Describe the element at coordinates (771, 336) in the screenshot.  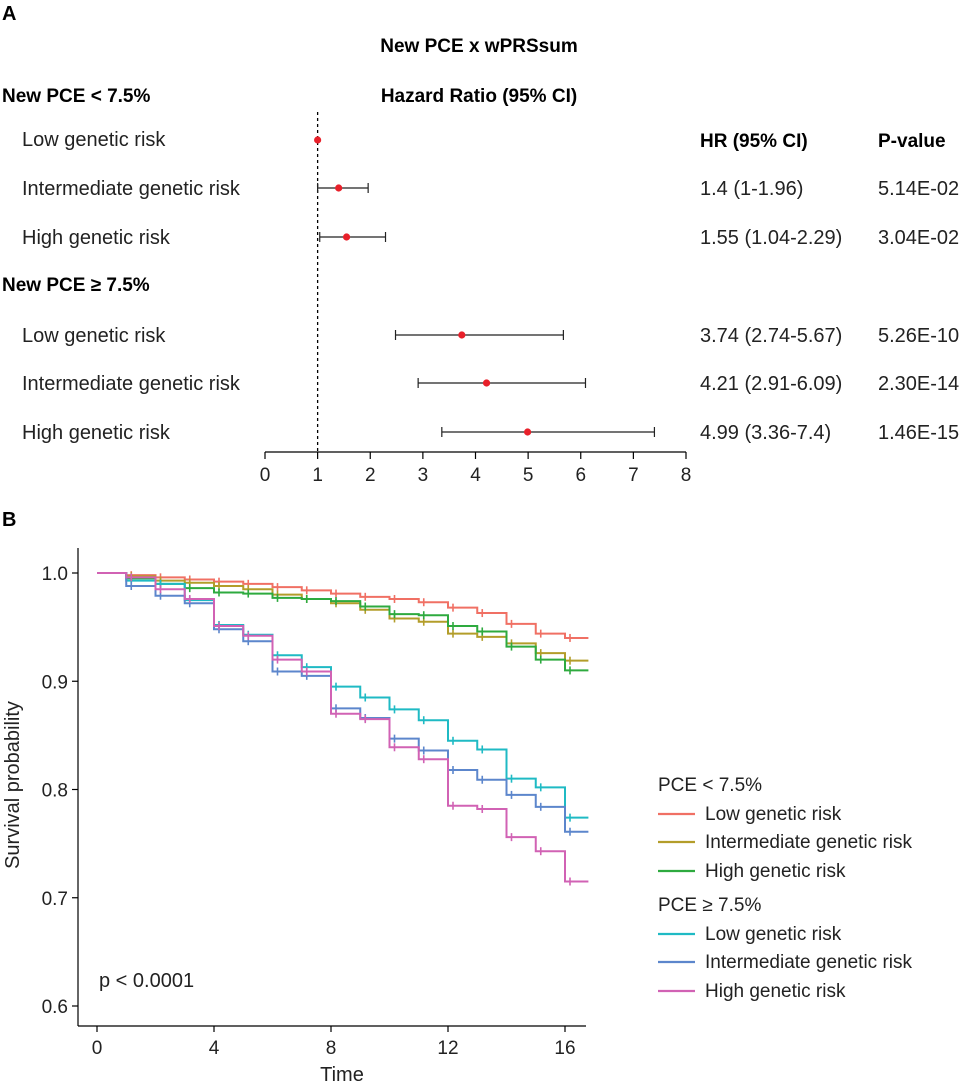
I see `row-hr-text: 3.74 (2.74-5.67)` at that location.